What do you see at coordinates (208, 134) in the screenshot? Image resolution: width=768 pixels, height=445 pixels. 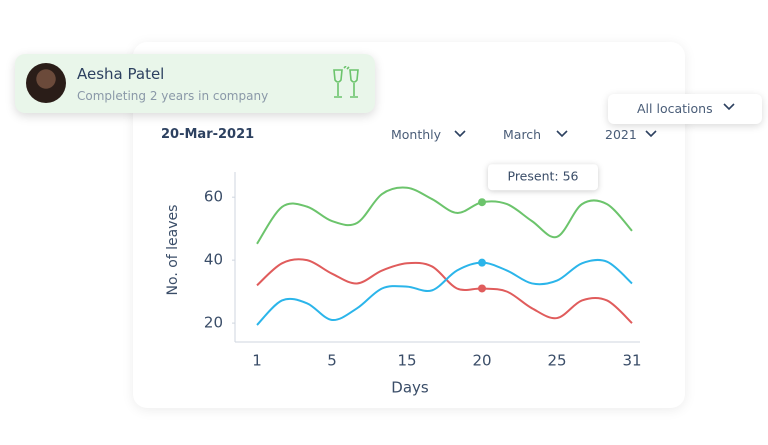 I see `date: 20-Mar-2021` at bounding box center [208, 134].